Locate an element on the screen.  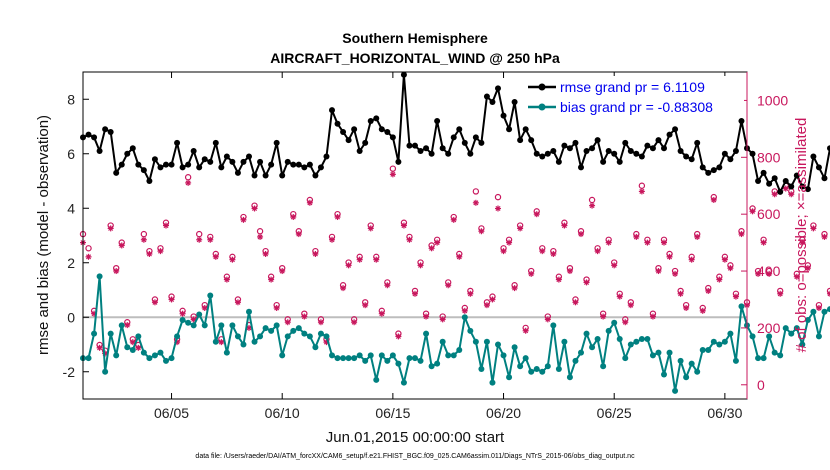
y-axis-label: rmse and bias (model - observation) is located at coordinates (43, 235).